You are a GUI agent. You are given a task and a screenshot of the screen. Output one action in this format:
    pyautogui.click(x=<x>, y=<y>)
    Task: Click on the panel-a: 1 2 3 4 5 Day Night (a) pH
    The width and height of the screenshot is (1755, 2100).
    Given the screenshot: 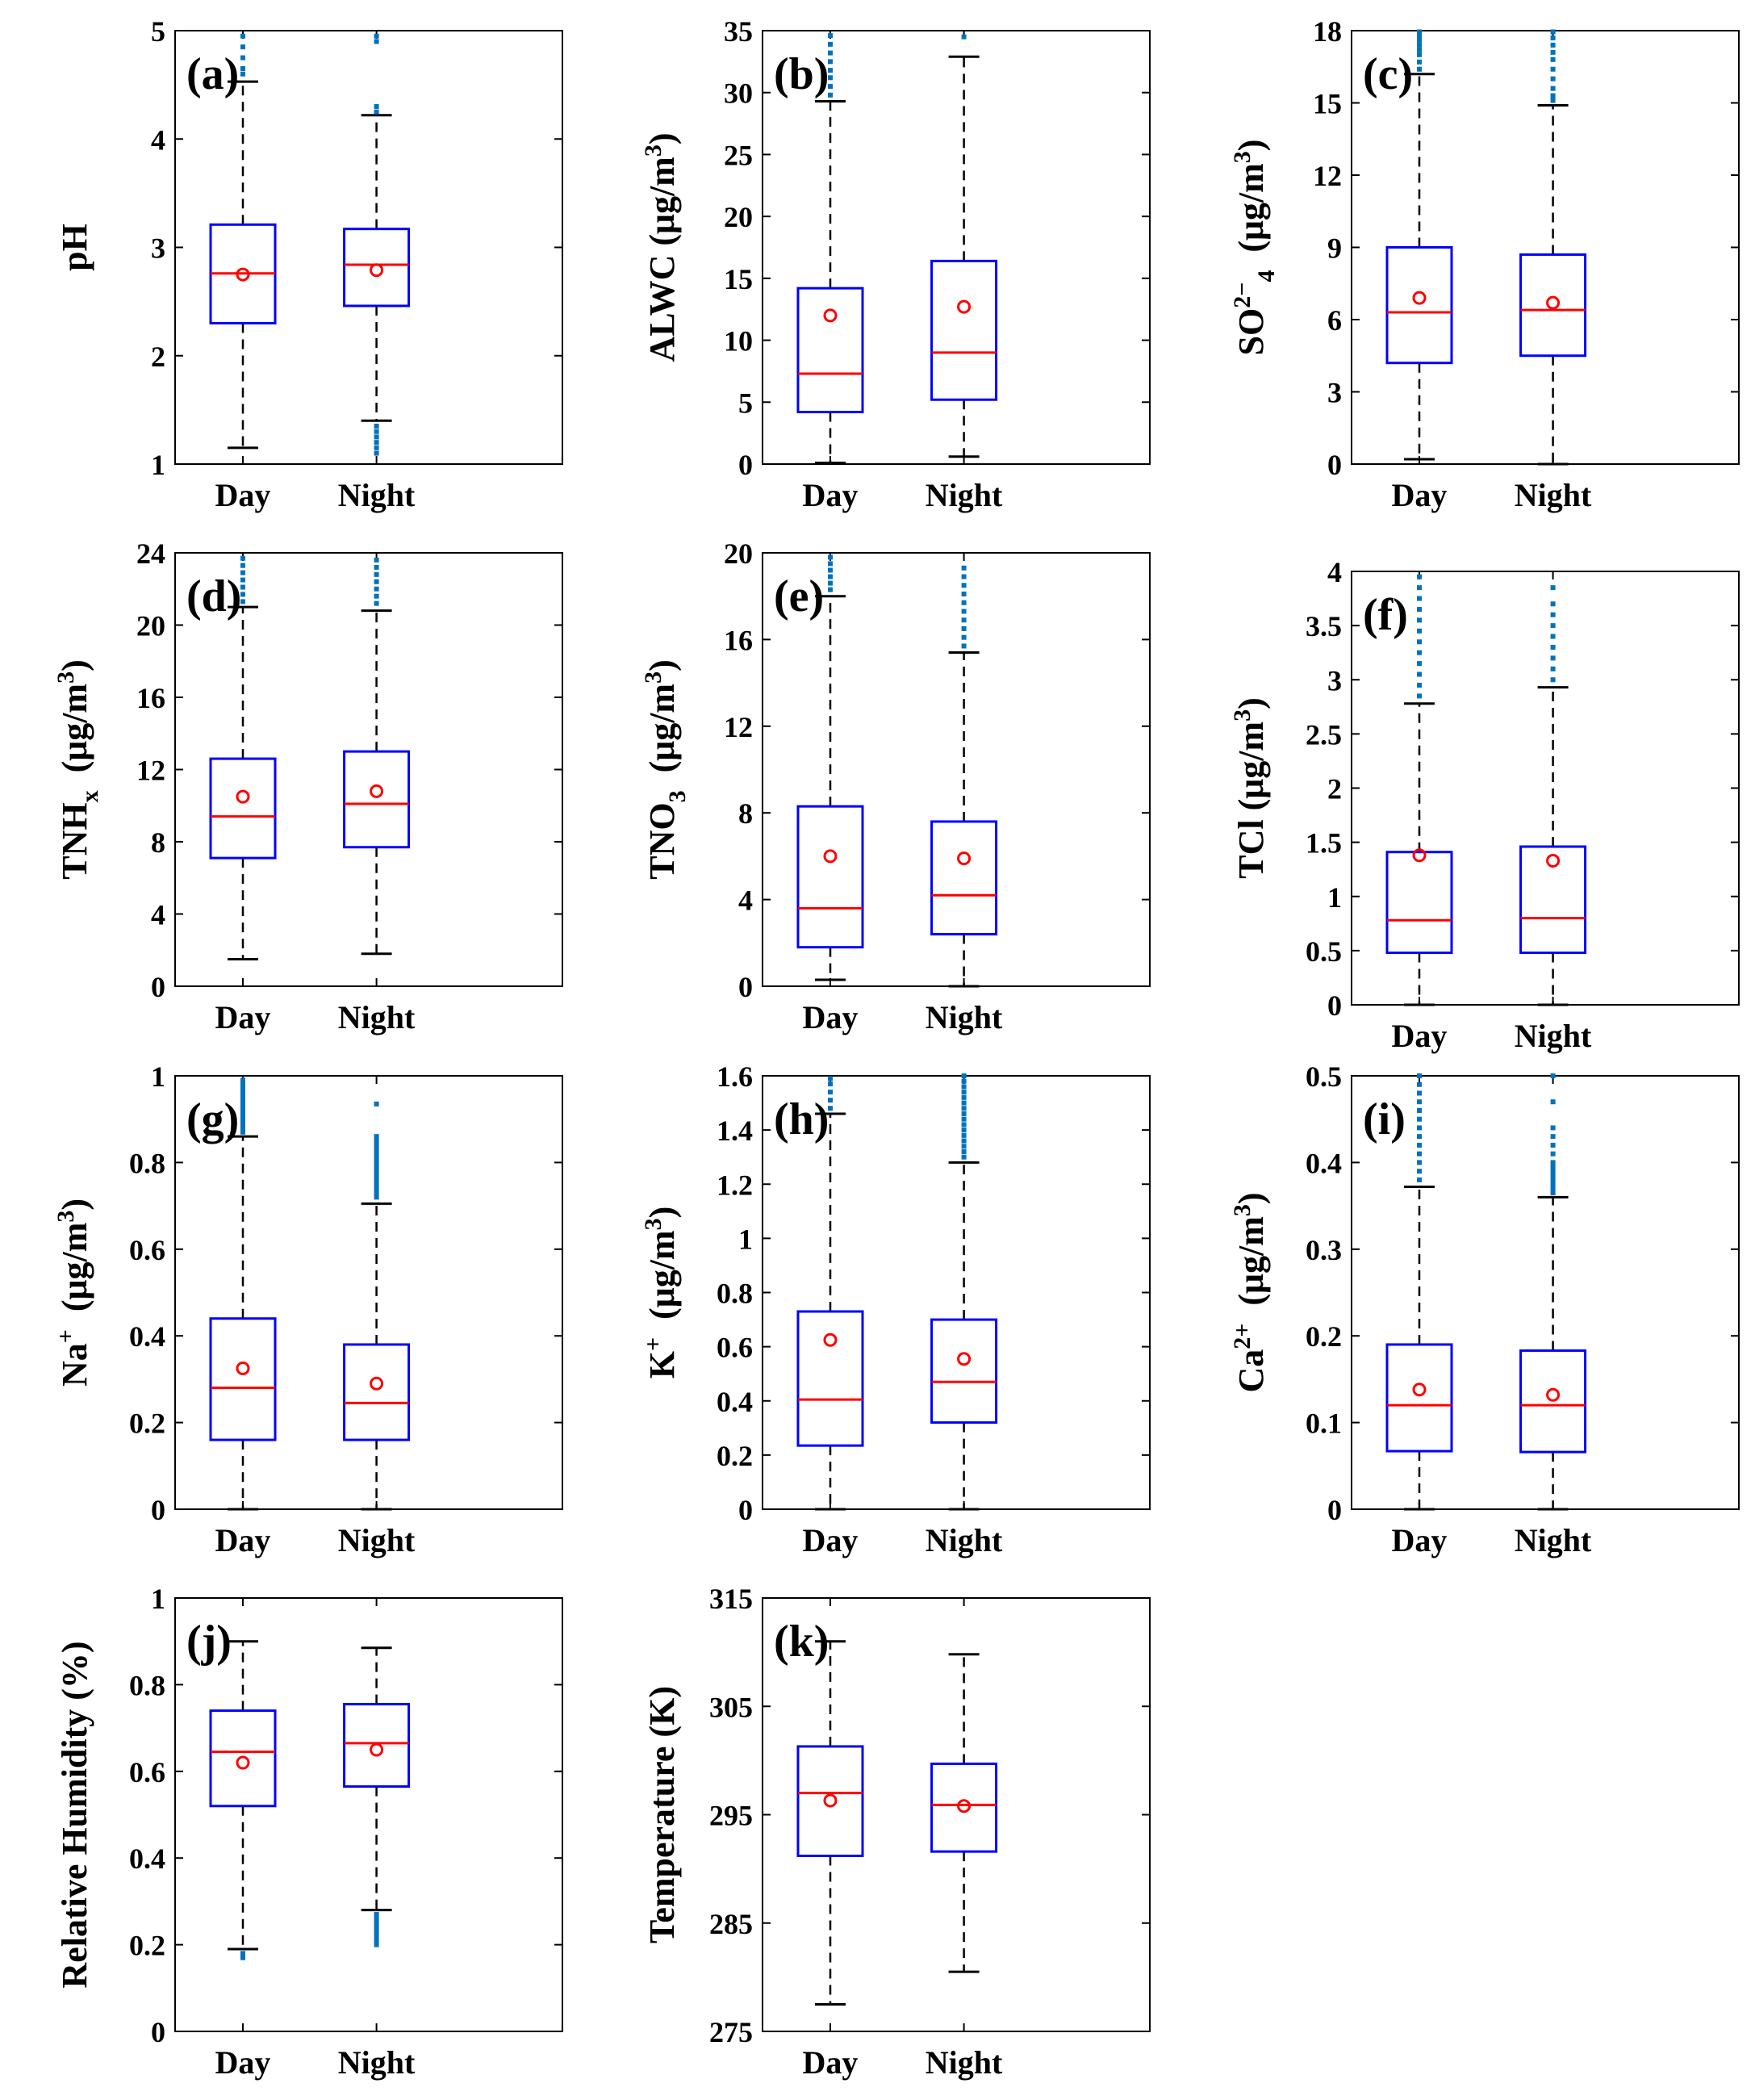 What is the action you would take?
    pyautogui.click(x=309, y=264)
    